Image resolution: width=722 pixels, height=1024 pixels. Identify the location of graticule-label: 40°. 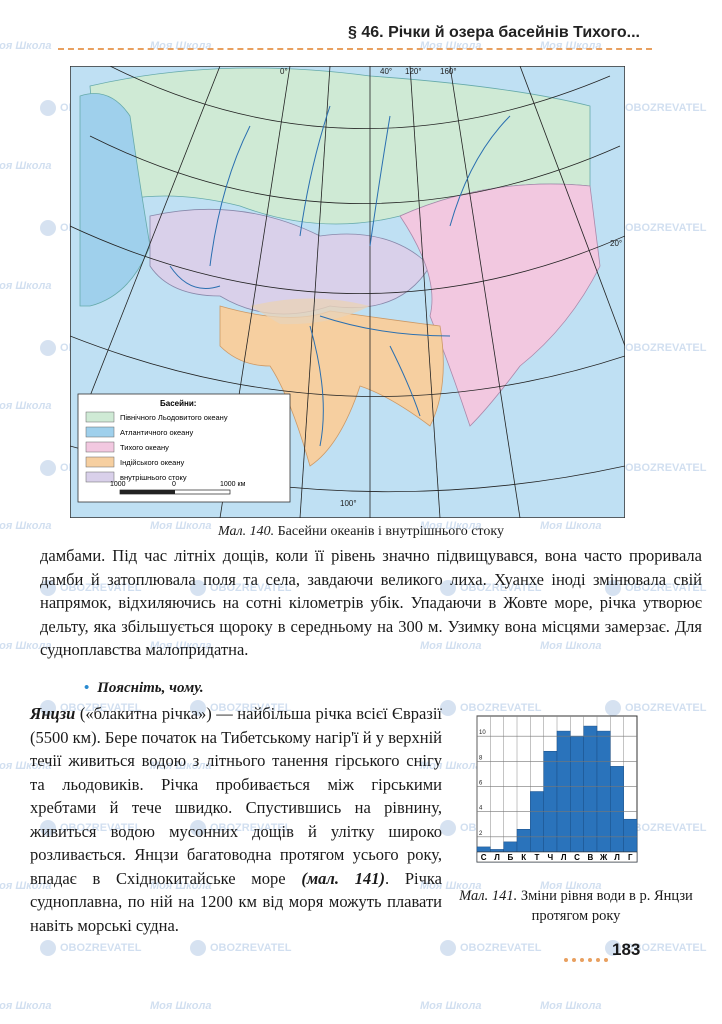
(386, 71).